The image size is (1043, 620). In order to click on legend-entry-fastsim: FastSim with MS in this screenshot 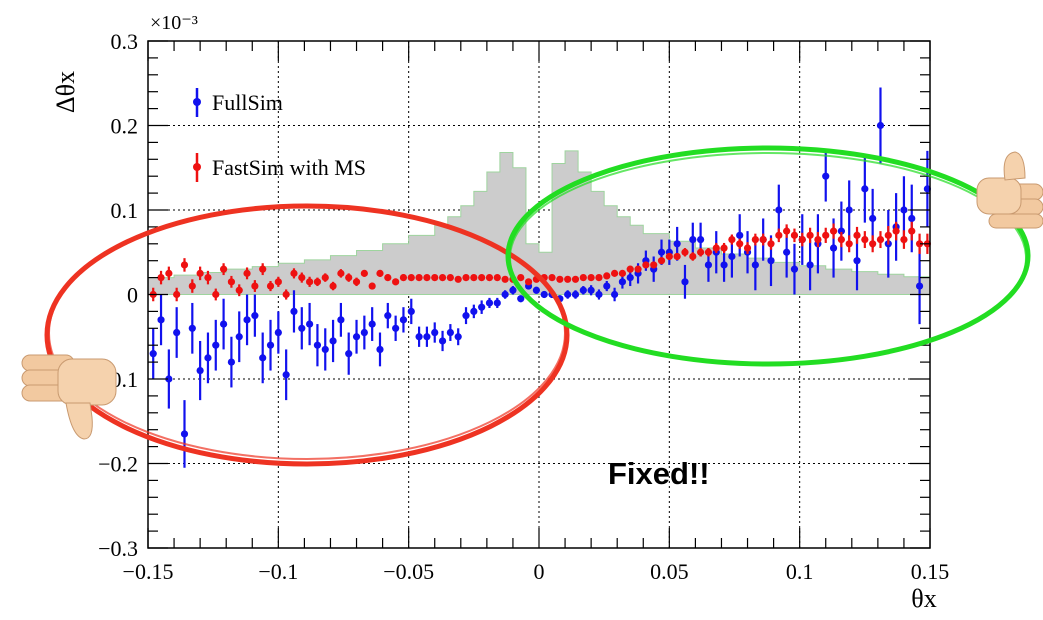, I will do `click(279, 167)`.